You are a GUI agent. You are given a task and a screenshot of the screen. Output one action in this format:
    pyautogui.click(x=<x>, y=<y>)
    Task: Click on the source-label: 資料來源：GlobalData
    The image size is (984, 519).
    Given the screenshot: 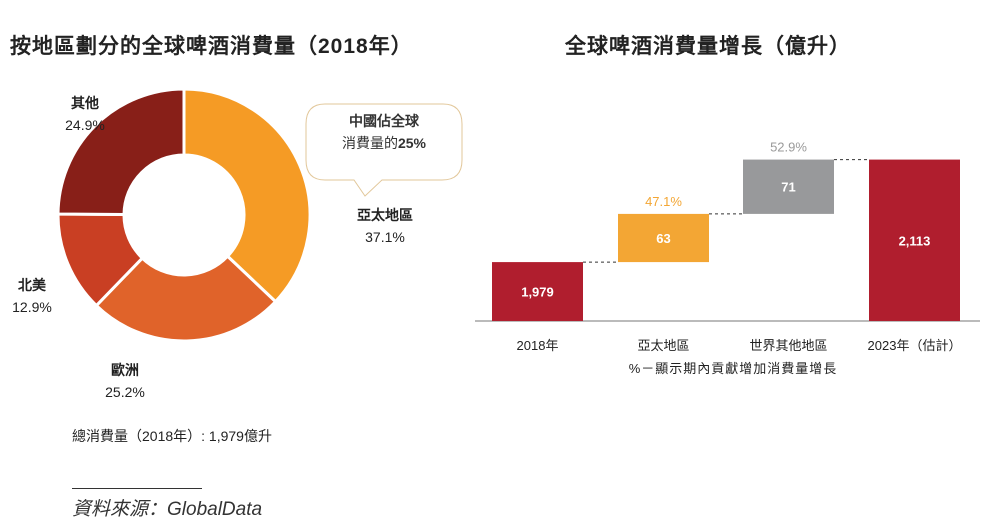 What is the action you would take?
    pyautogui.click(x=167, y=509)
    